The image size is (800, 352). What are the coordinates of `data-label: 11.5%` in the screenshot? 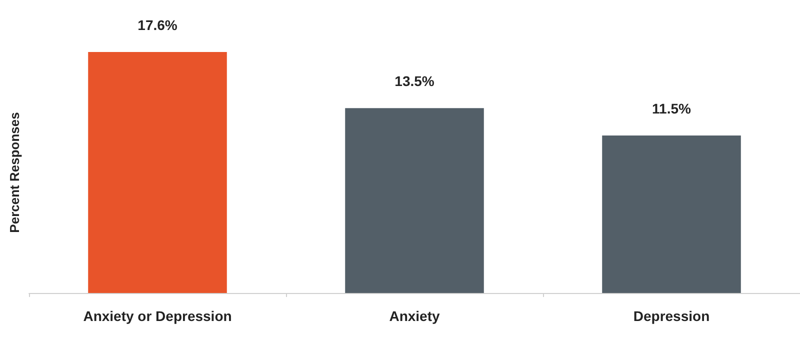 It's located at (672, 108).